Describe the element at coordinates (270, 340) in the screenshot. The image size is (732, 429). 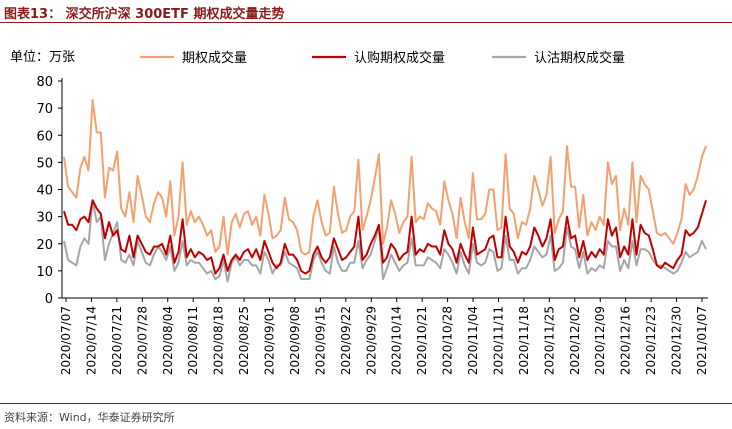
I see `x-tick-label: 2020/09/01` at that location.